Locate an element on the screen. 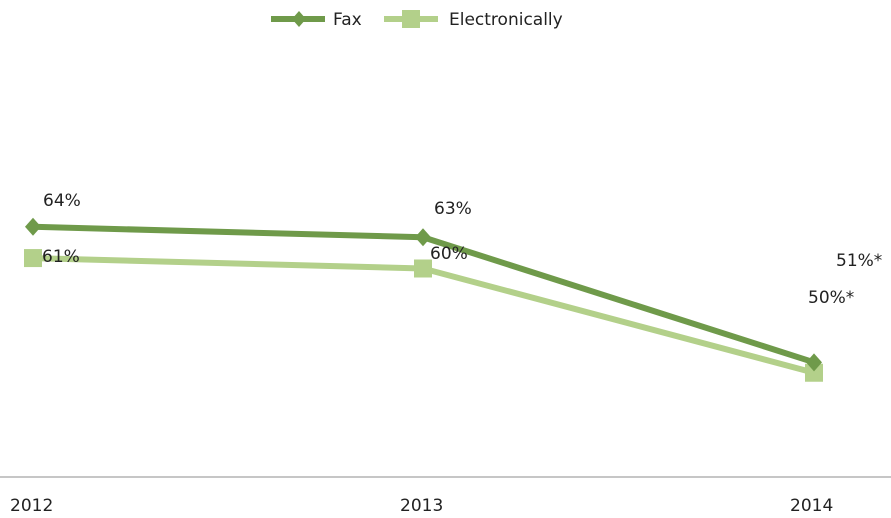 The image size is (891, 518). marker-fax-2014 is located at coordinates (814, 362).